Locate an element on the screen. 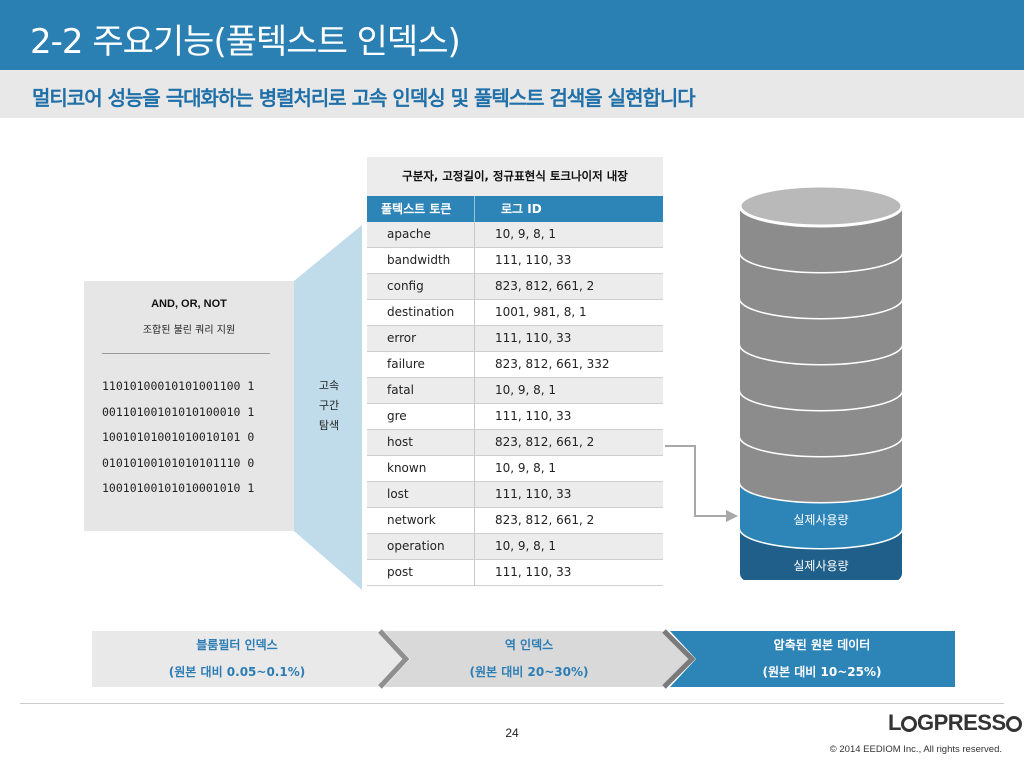 This screenshot has width=1024, height=768. table-row: error 111, 110, 33 is located at coordinates (515, 339).